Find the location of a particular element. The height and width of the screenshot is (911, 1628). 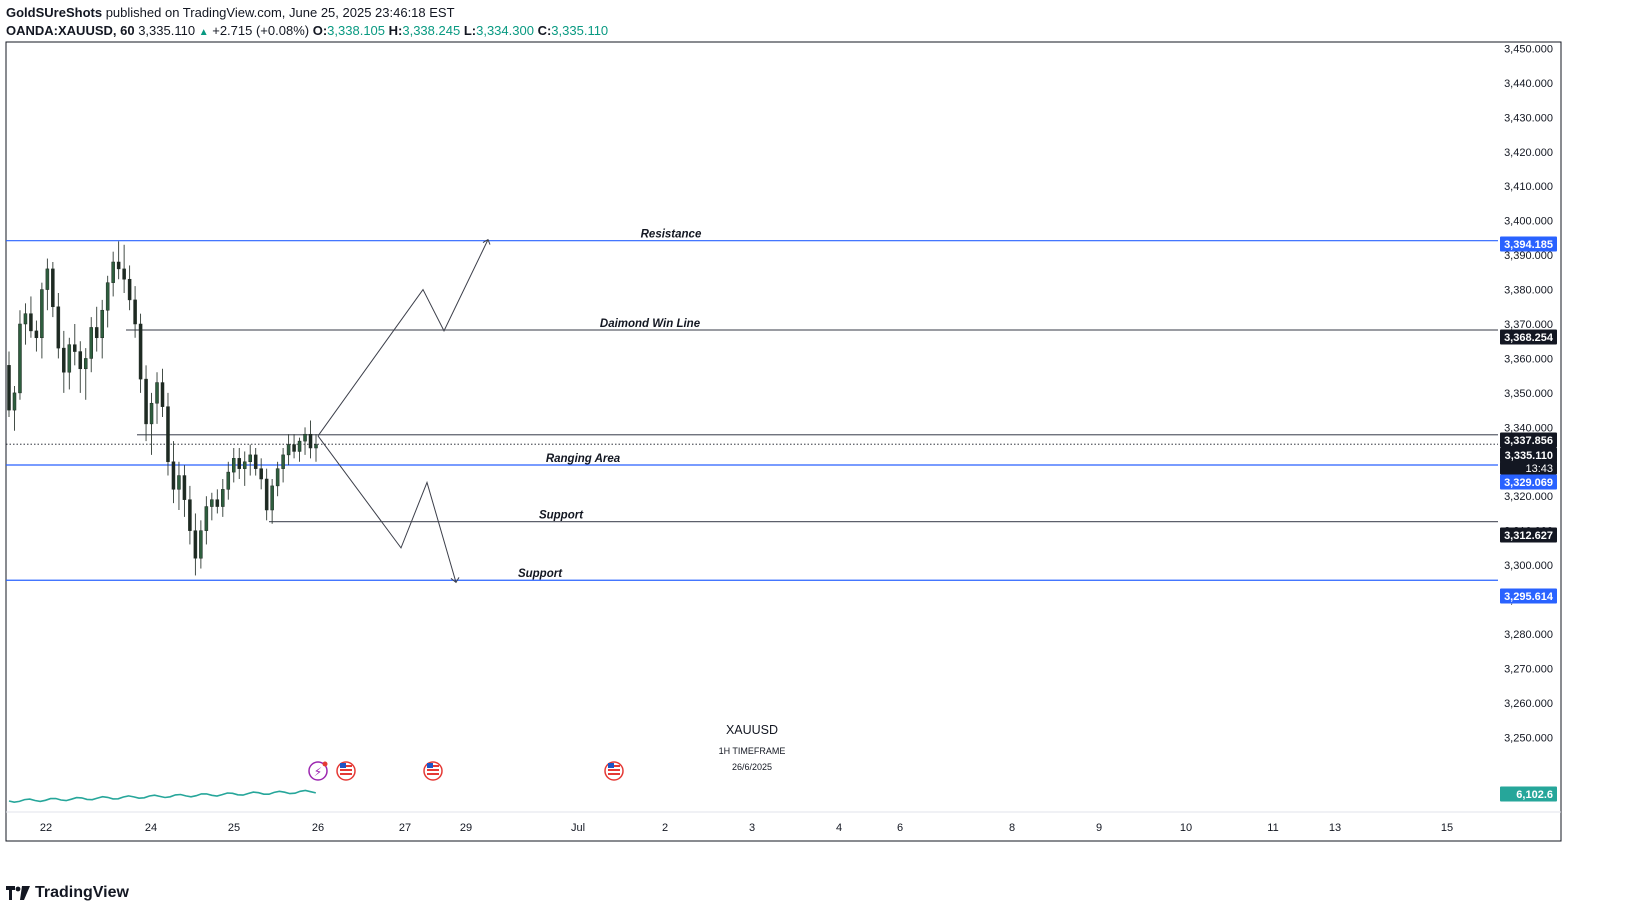

y-tick-label: 3,430.000 is located at coordinates (1528, 118).